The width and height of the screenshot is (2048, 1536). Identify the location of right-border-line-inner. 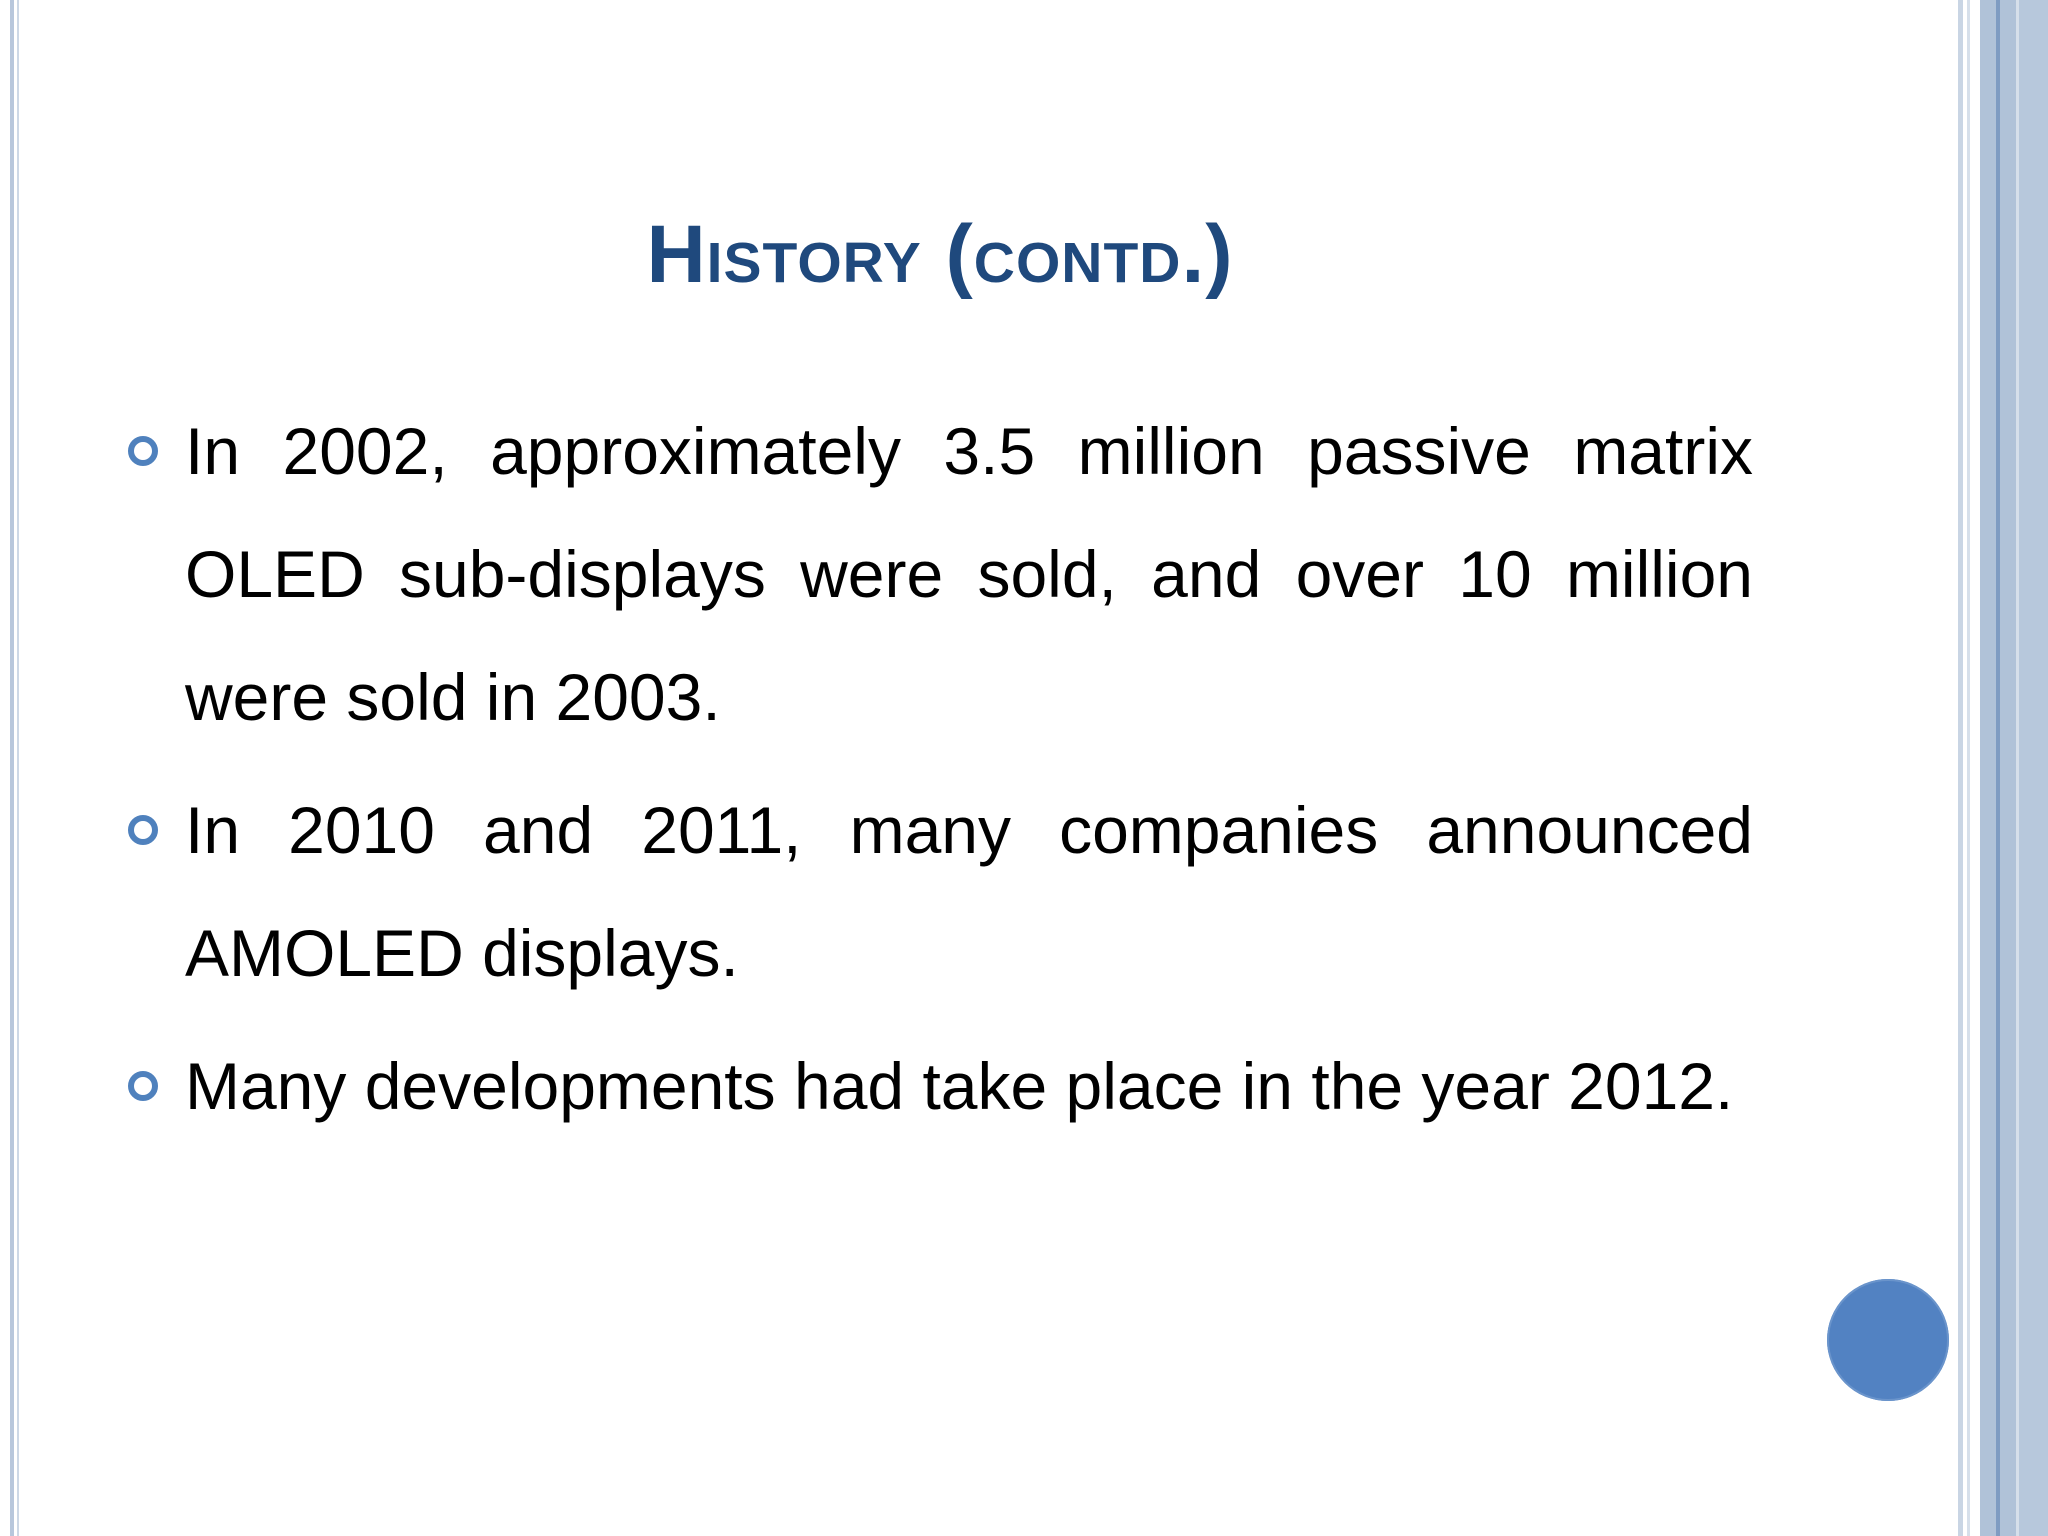
(1968, 768).